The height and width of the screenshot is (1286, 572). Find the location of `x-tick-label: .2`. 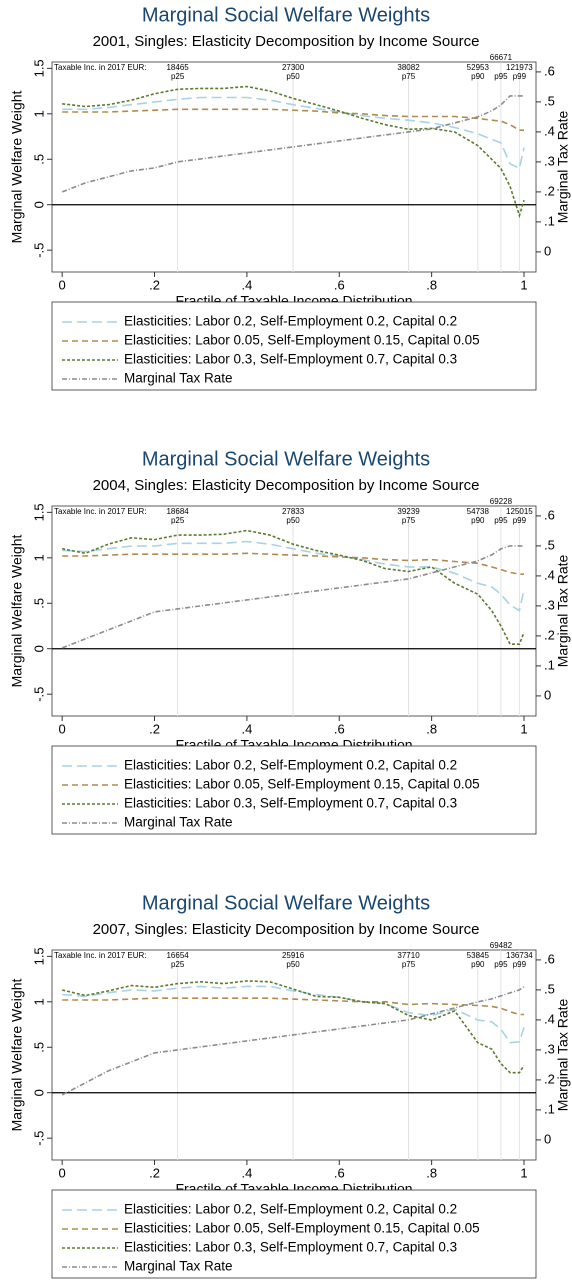

x-tick-label: .2 is located at coordinates (154, 1172).